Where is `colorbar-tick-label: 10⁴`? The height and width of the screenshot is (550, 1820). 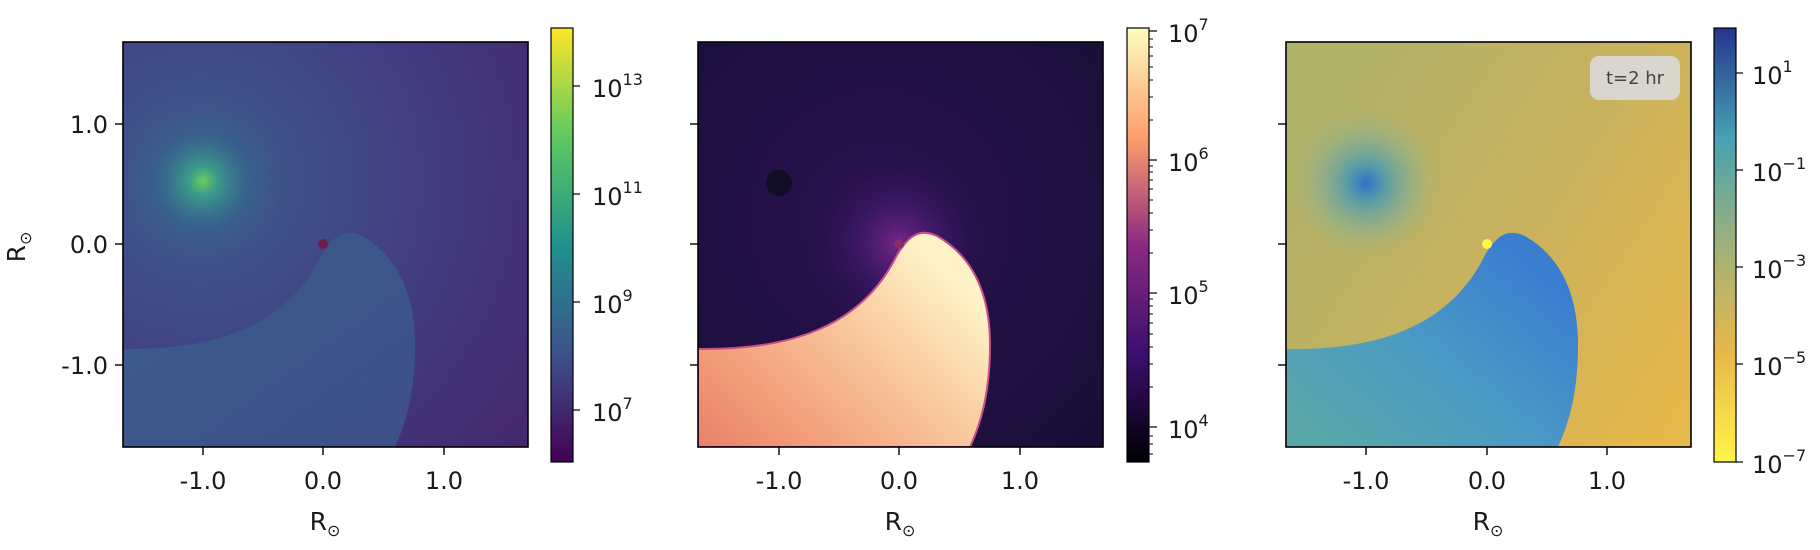 colorbar-tick-label: 10⁴ is located at coordinates (1188, 427).